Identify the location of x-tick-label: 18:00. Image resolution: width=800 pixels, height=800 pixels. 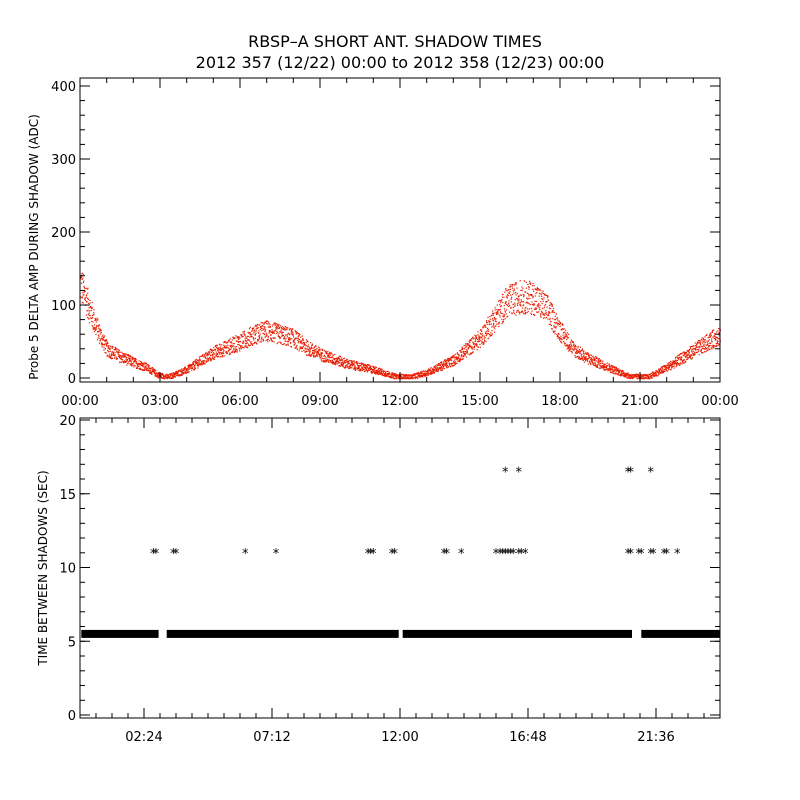
(559, 401).